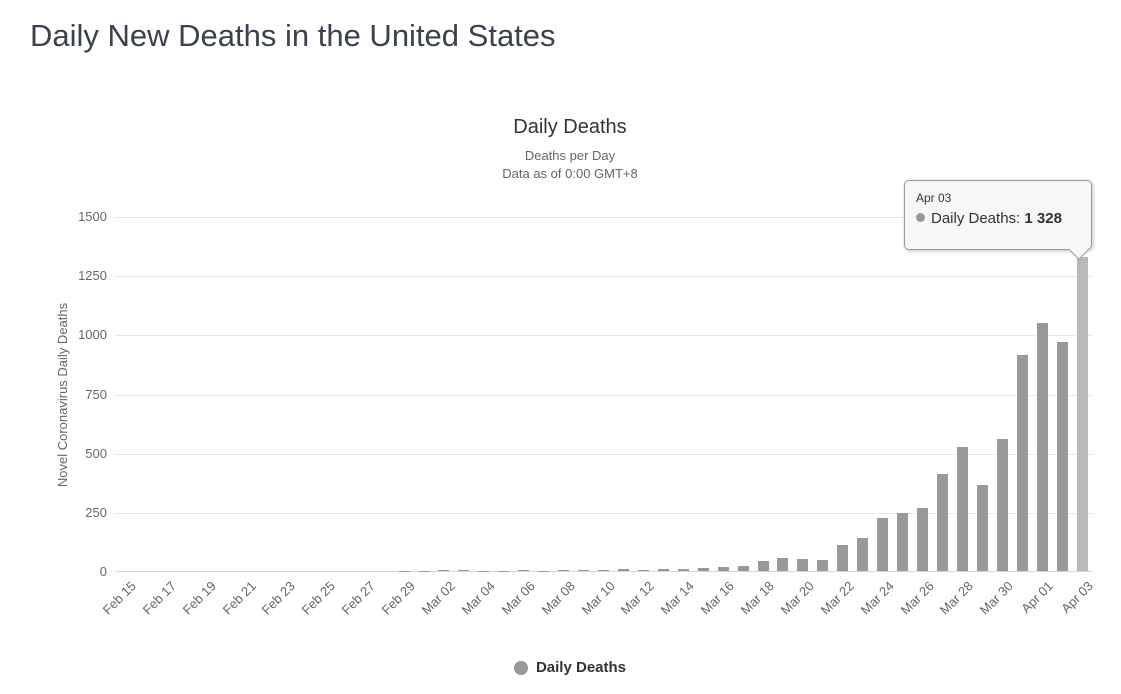  What do you see at coordinates (92, 276) in the screenshot?
I see `y-tick-label-1250: 1250` at bounding box center [92, 276].